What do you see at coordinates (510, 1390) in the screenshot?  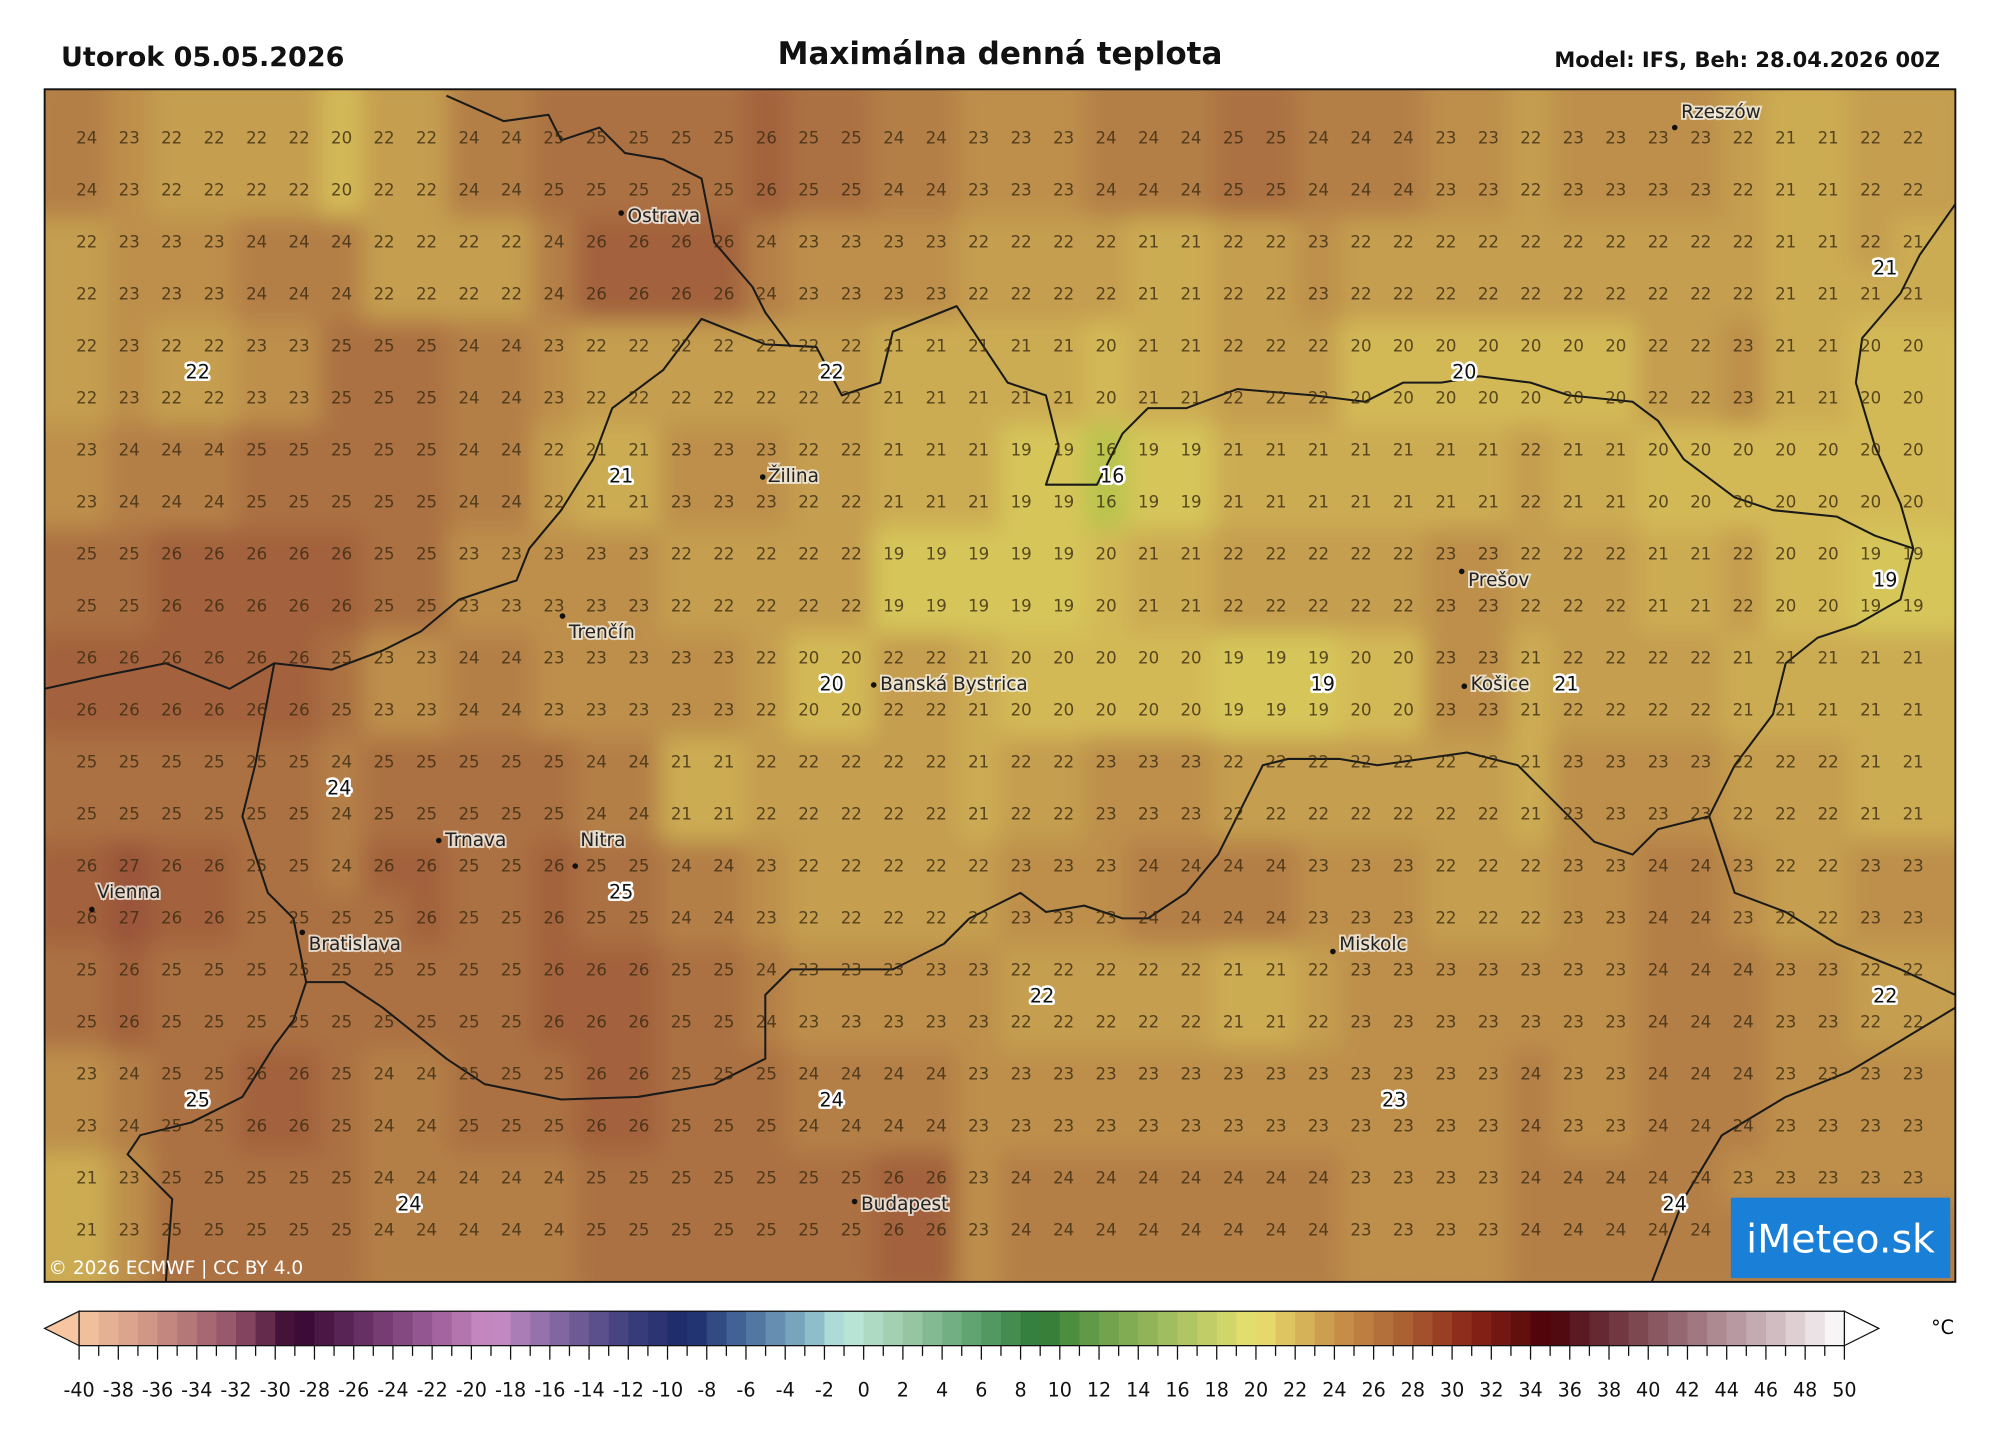 I see `colorbar-tick-label: -18` at bounding box center [510, 1390].